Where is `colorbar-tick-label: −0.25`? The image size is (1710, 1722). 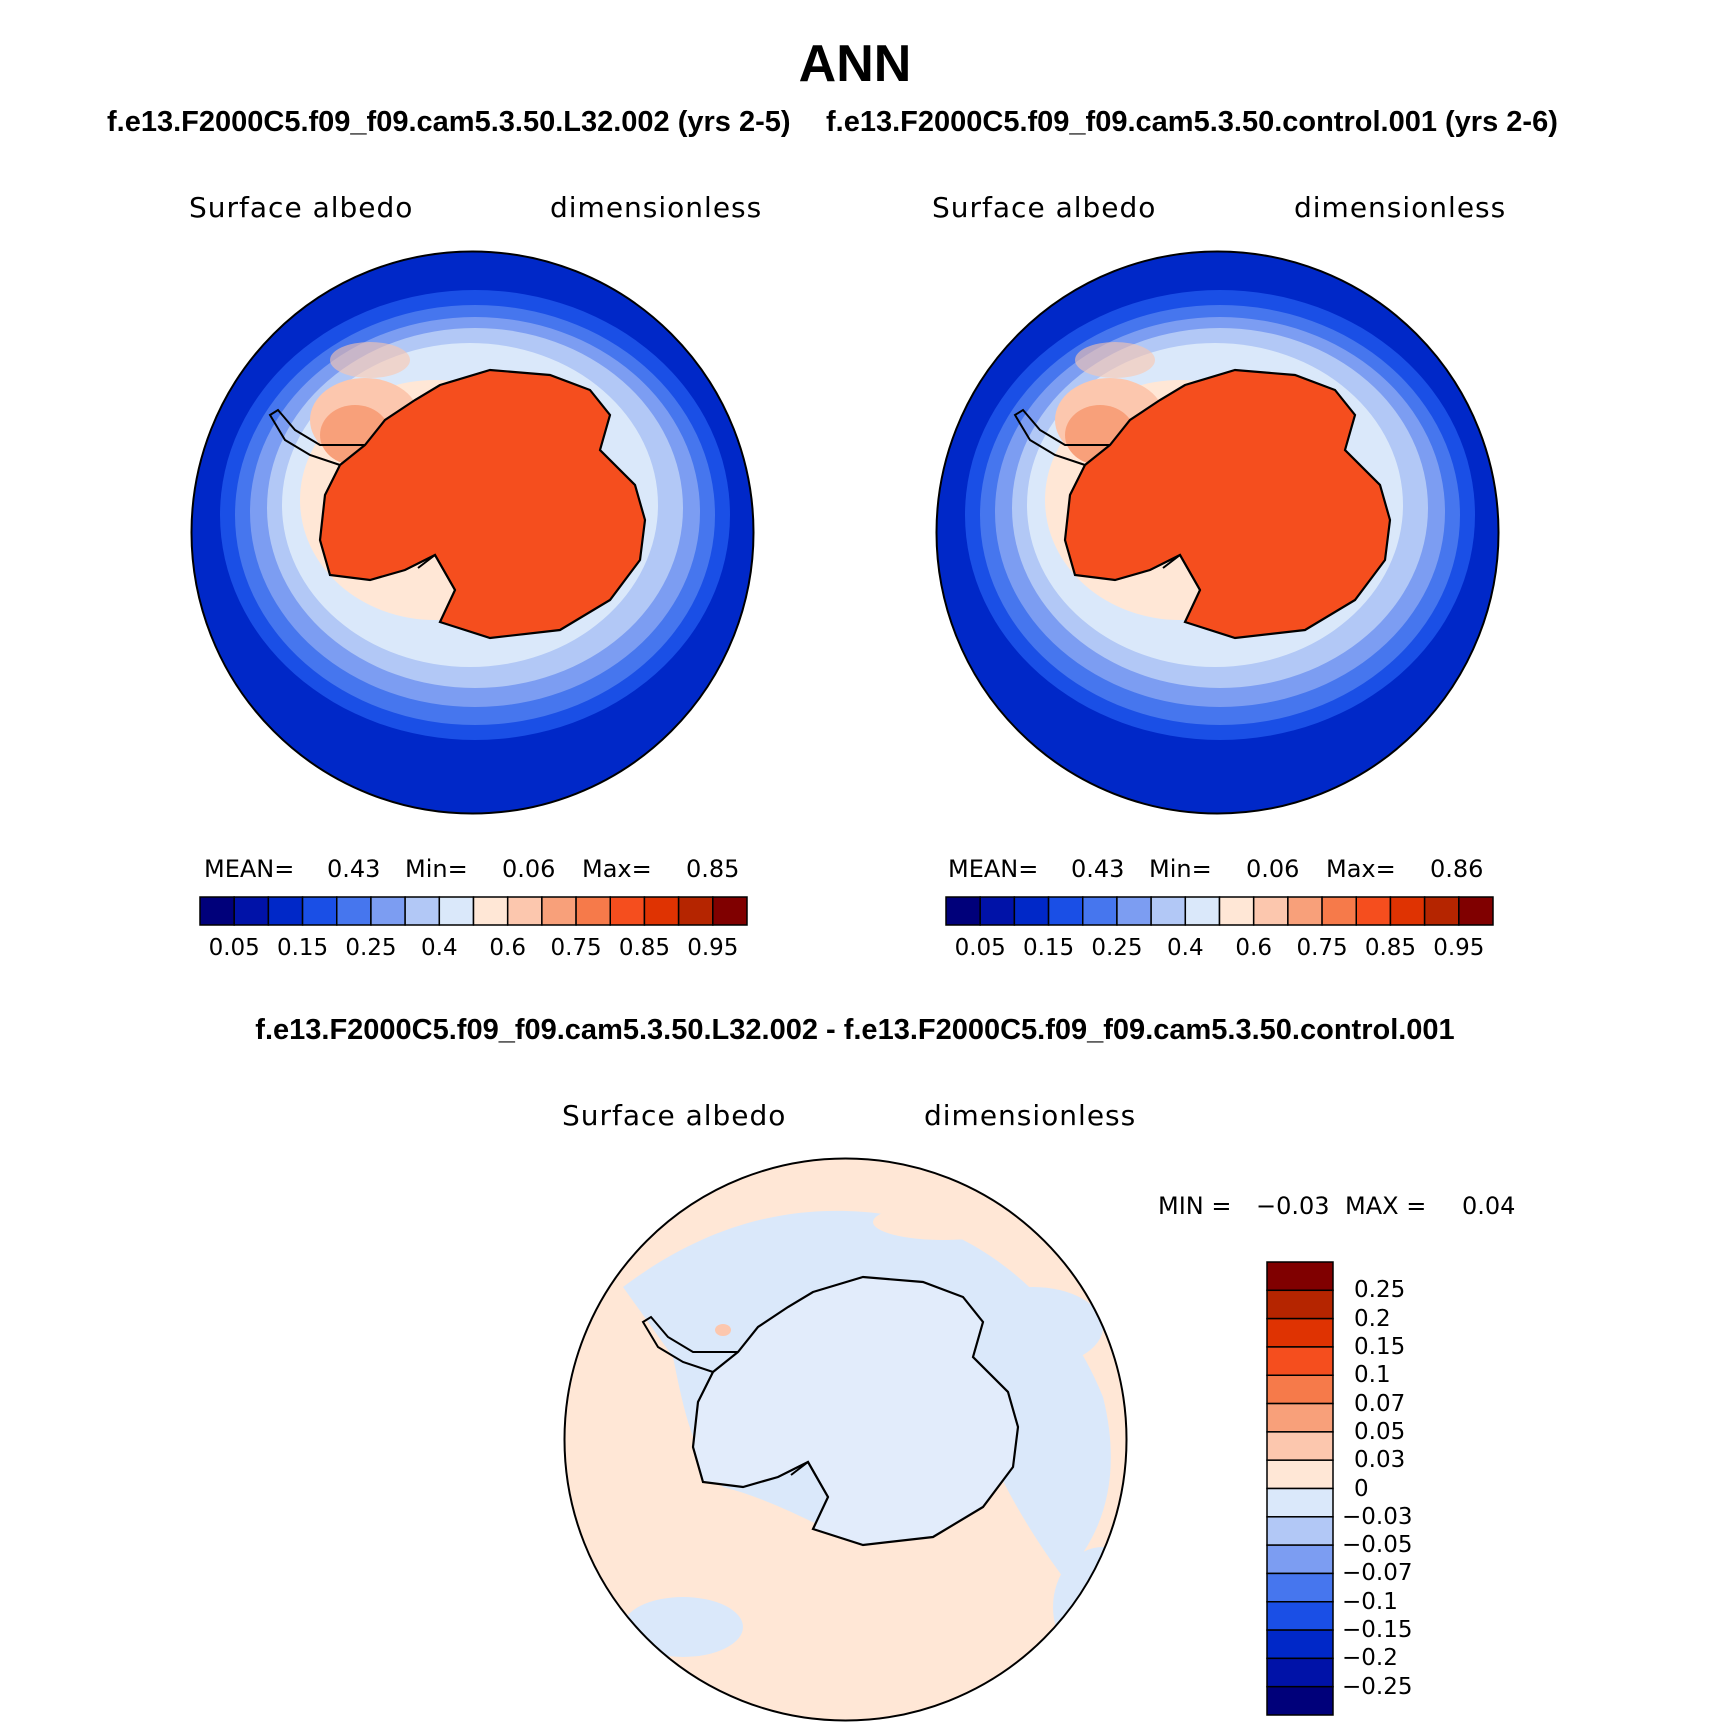 colorbar-tick-label: −0.25 is located at coordinates (1377, 1686).